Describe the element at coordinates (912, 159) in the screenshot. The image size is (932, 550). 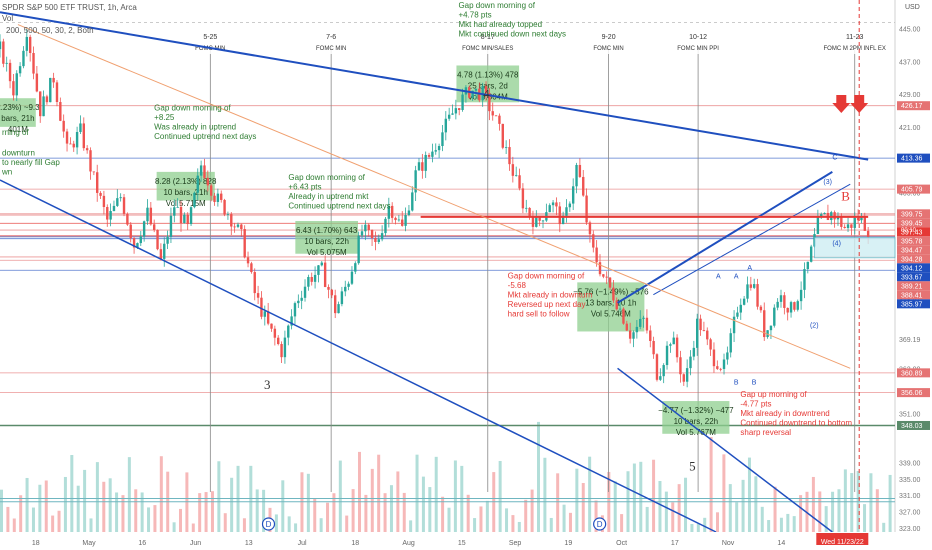
I see `price-tag-label: 413.36` at that location.